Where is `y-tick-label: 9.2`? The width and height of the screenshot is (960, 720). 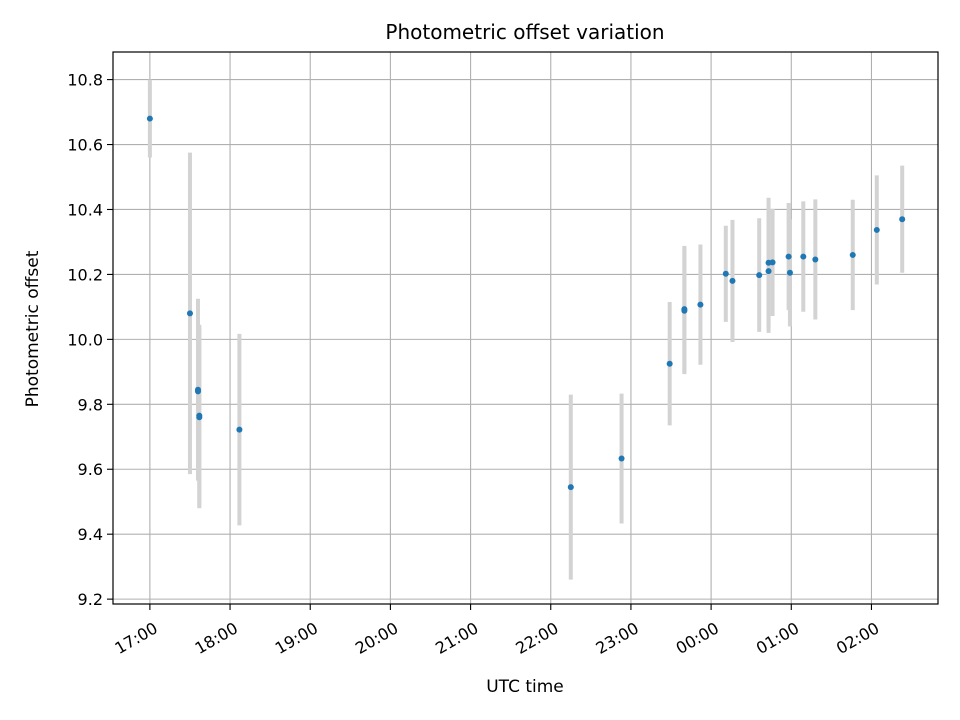 y-tick-label: 9.2 is located at coordinates (90, 599).